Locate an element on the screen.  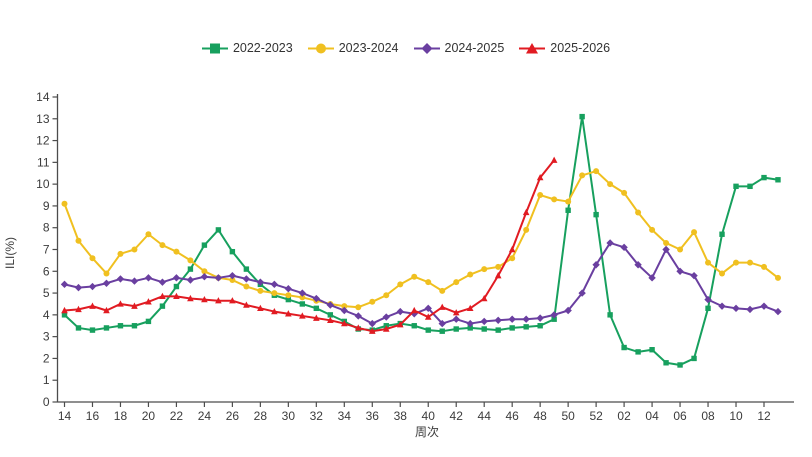
x-tick-label: 52 is located at coordinates (596, 416).